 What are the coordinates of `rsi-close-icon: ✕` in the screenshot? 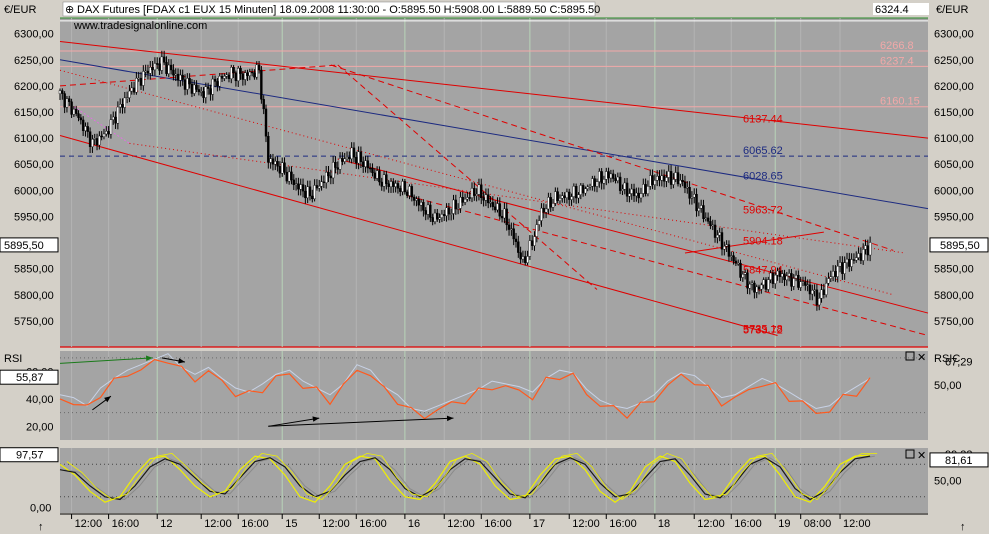 It's located at (921, 358).